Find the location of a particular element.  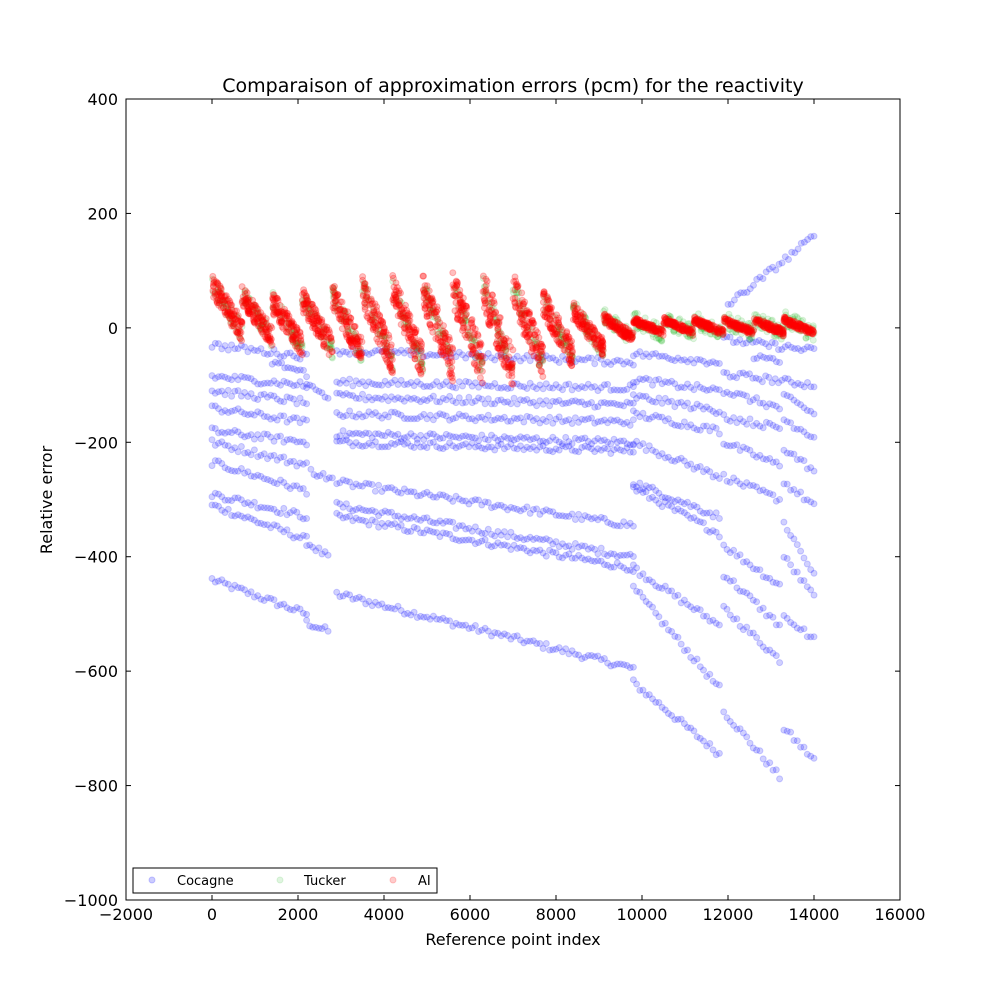

y-tick-label: 0 is located at coordinates (113, 328).